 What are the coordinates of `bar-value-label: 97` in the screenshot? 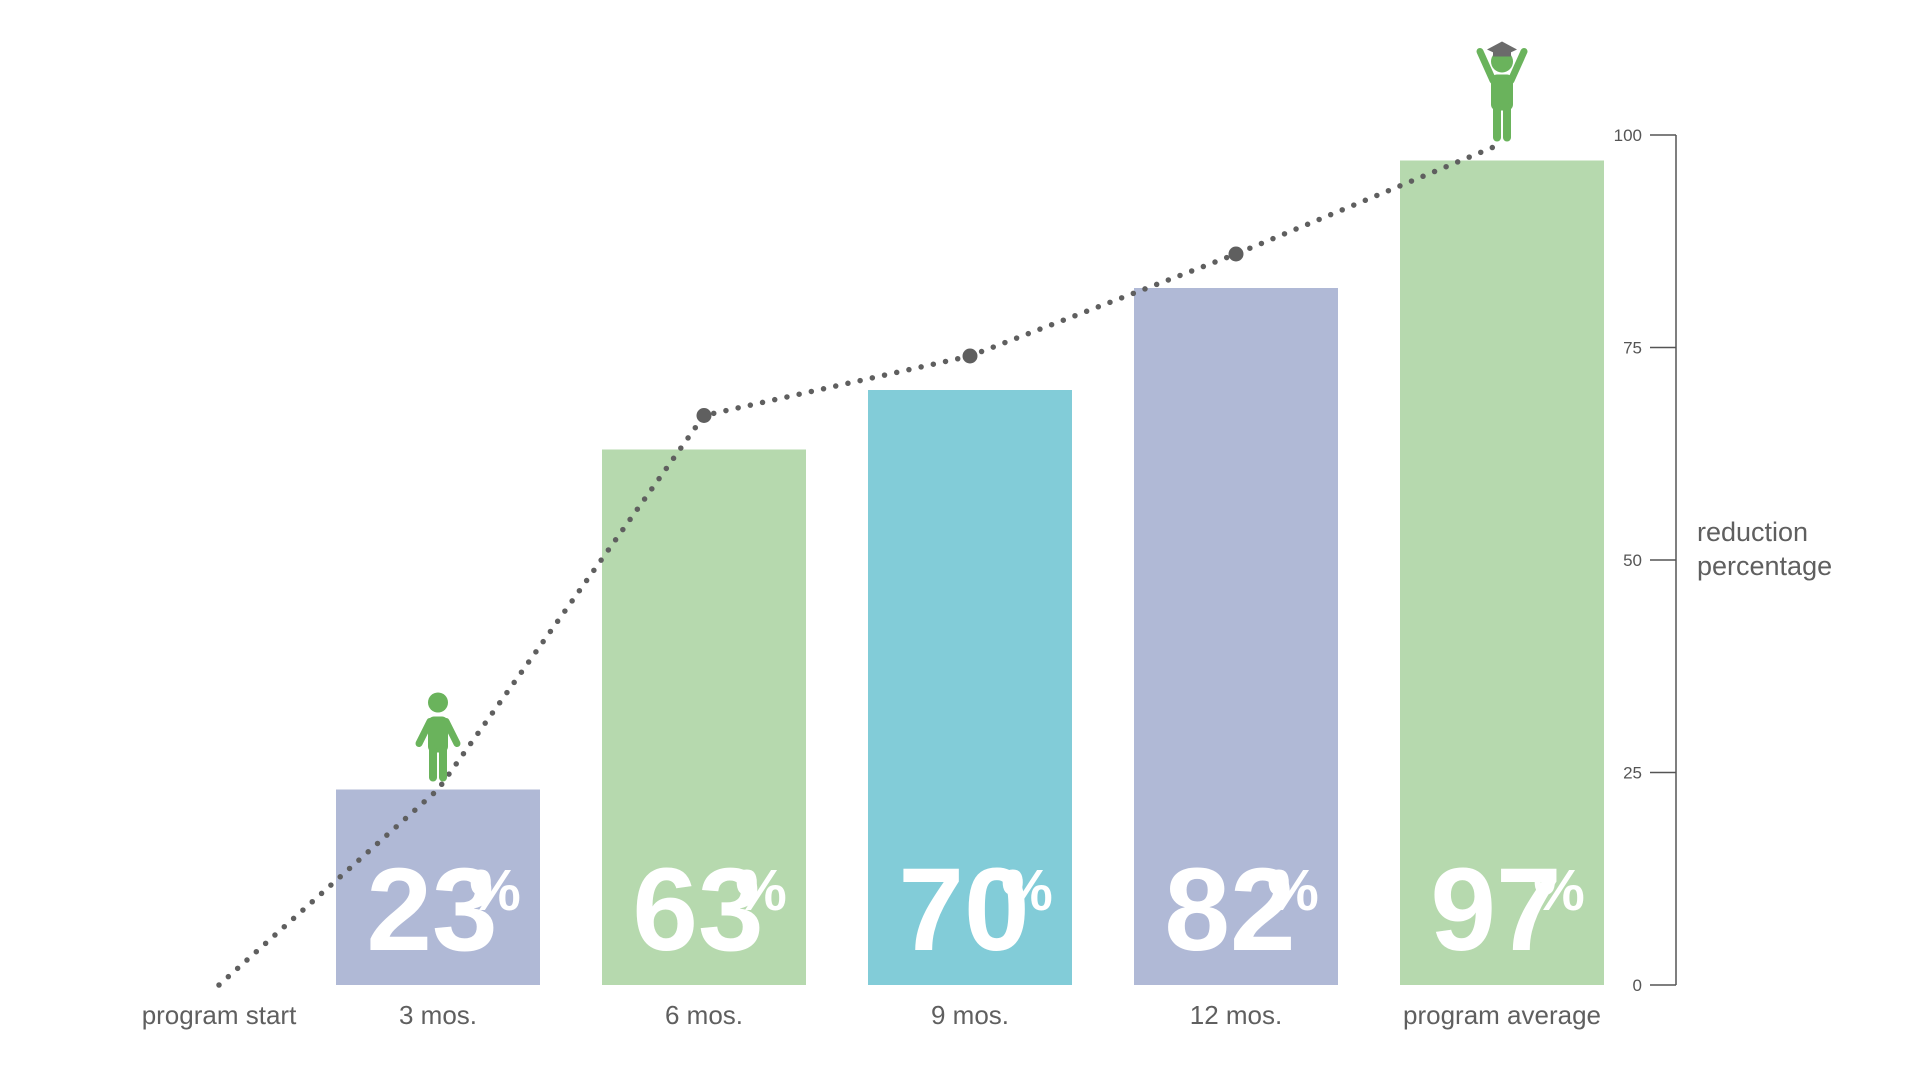 It's located at (1495, 910).